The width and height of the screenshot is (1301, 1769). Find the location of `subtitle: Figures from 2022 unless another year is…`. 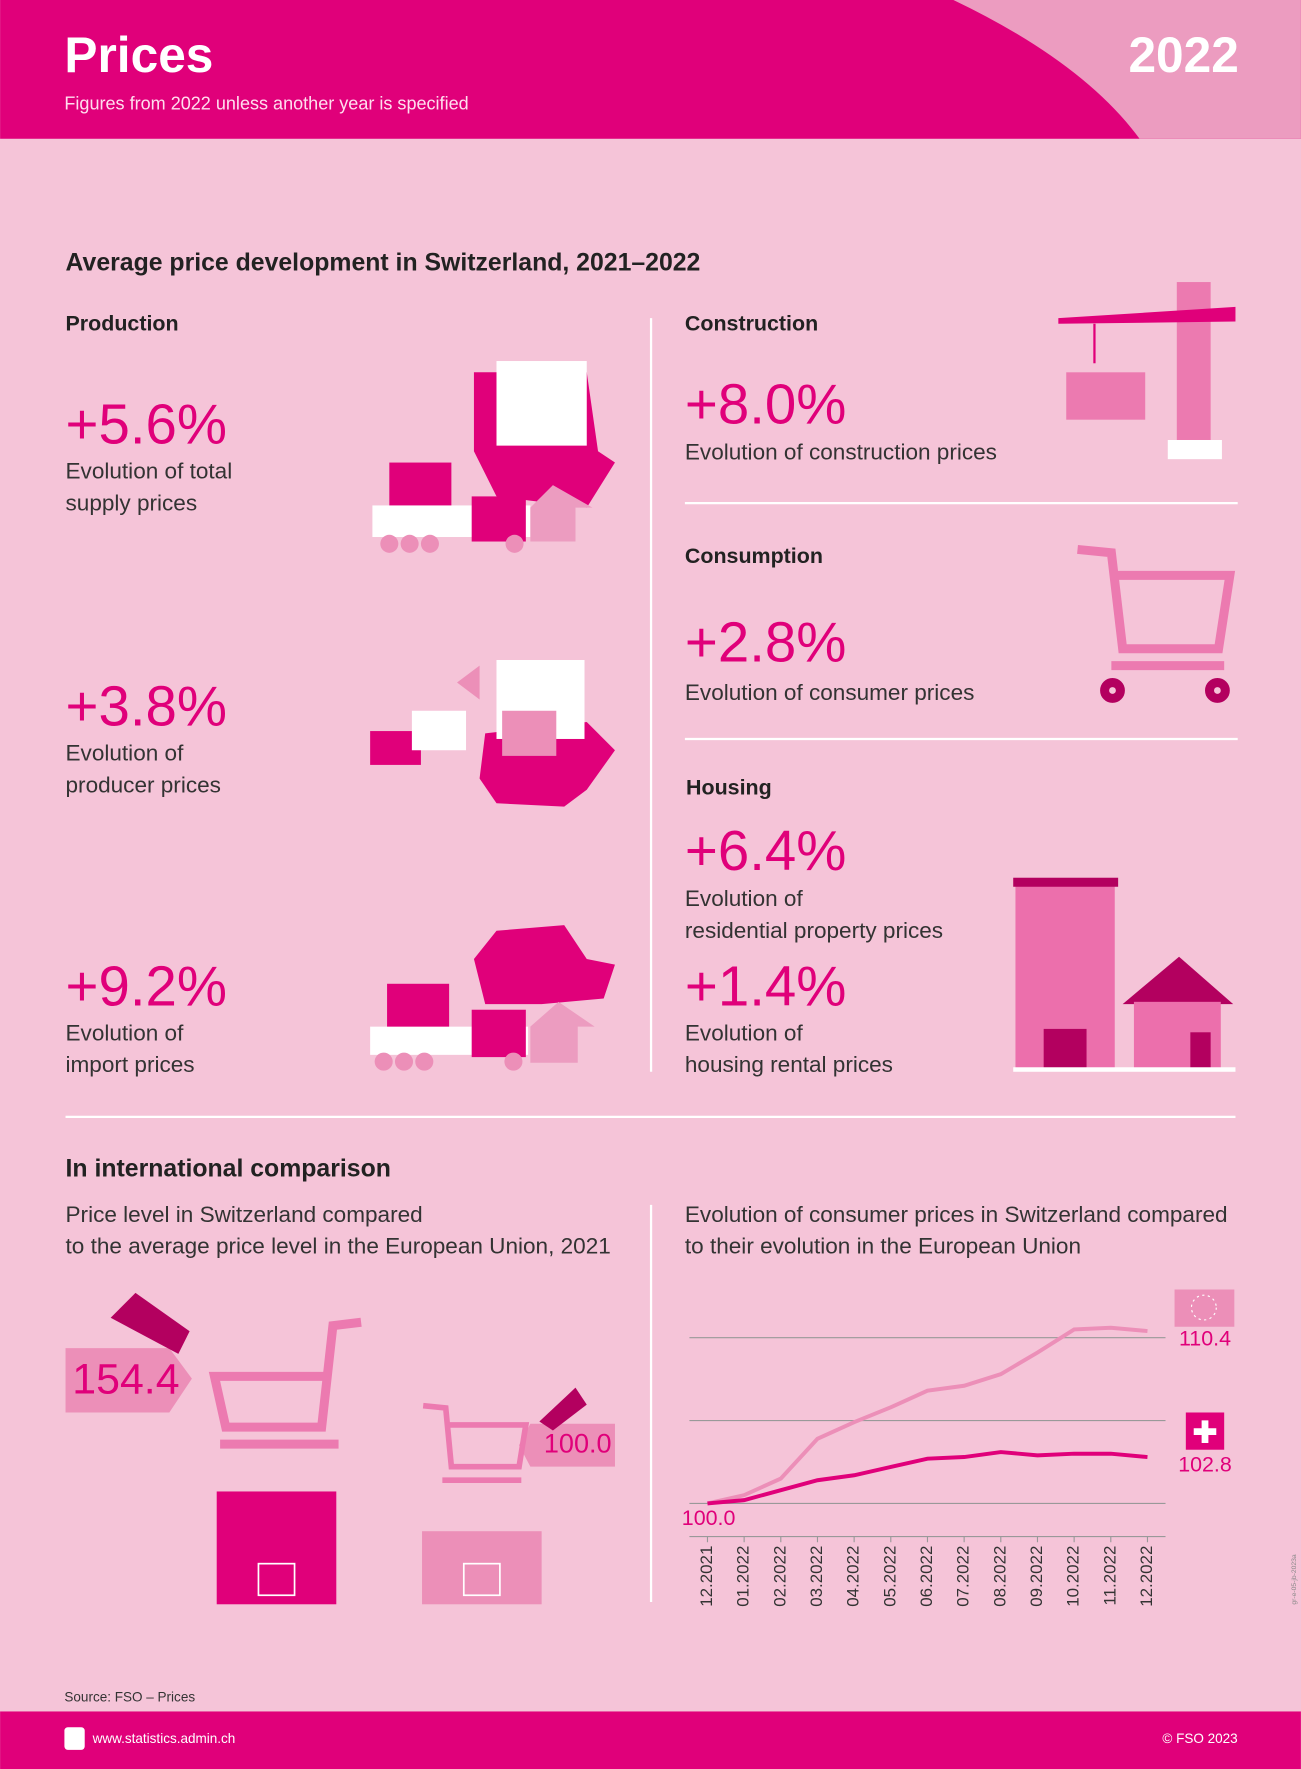

subtitle: Figures from 2022 unless another year is… is located at coordinates (266, 104).